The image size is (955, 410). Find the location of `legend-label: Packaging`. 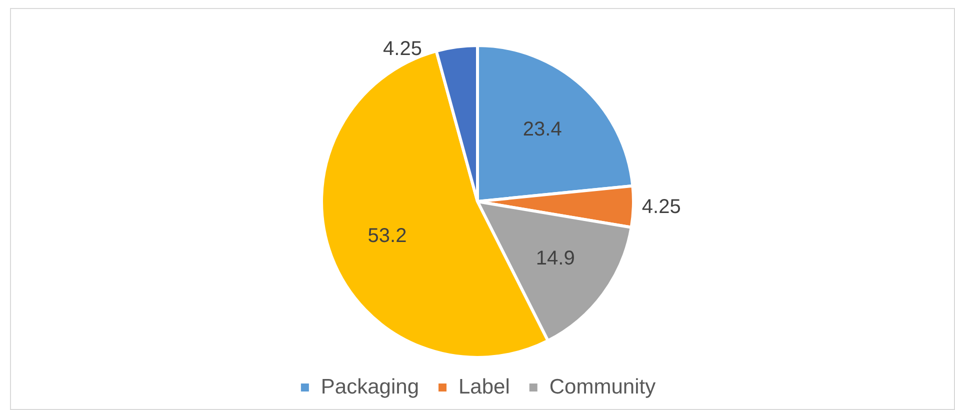

legend-label: Packaging is located at coordinates (370, 386).